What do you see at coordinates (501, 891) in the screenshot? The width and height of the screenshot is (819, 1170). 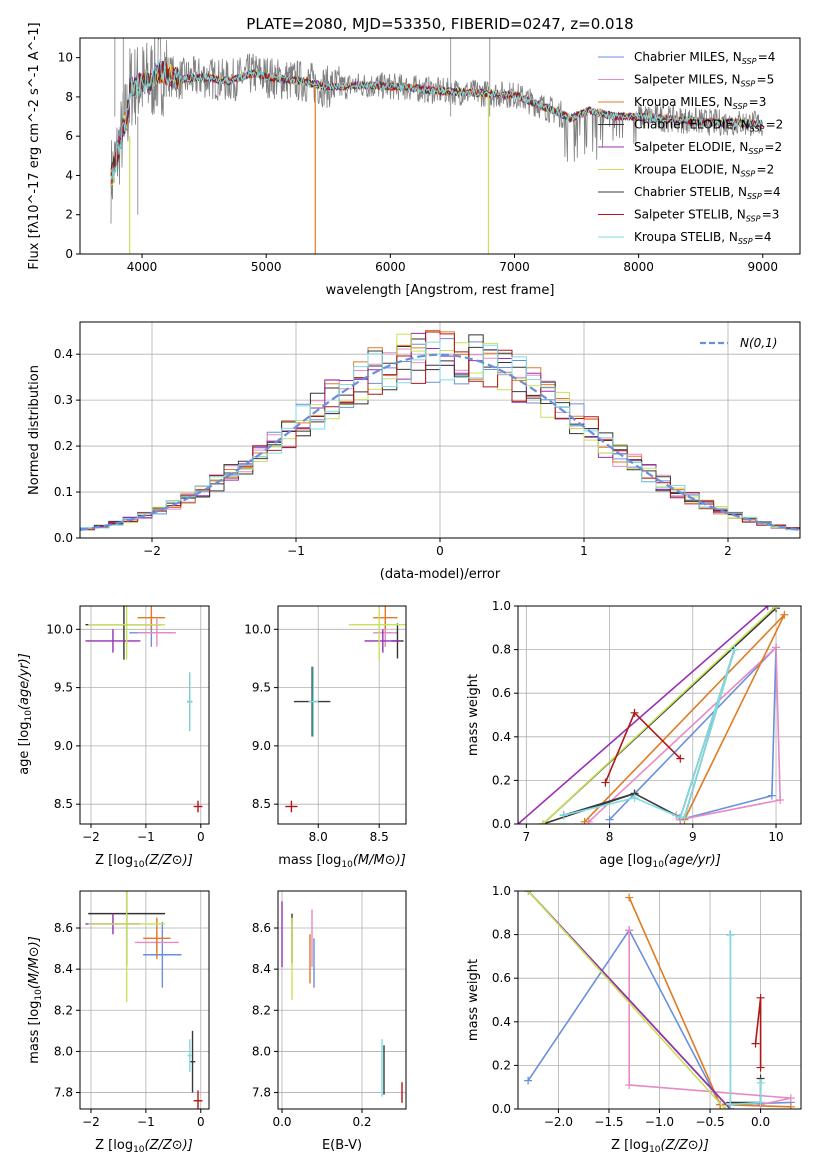 I see `y-tick-label: 1.0` at bounding box center [501, 891].